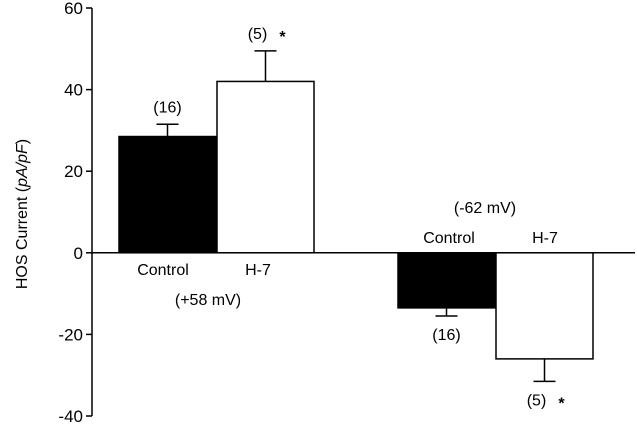 Image resolution: width=637 pixels, height=428 pixels. What do you see at coordinates (282, 37) in the screenshot?
I see `significance-star-1-2: *` at bounding box center [282, 37].